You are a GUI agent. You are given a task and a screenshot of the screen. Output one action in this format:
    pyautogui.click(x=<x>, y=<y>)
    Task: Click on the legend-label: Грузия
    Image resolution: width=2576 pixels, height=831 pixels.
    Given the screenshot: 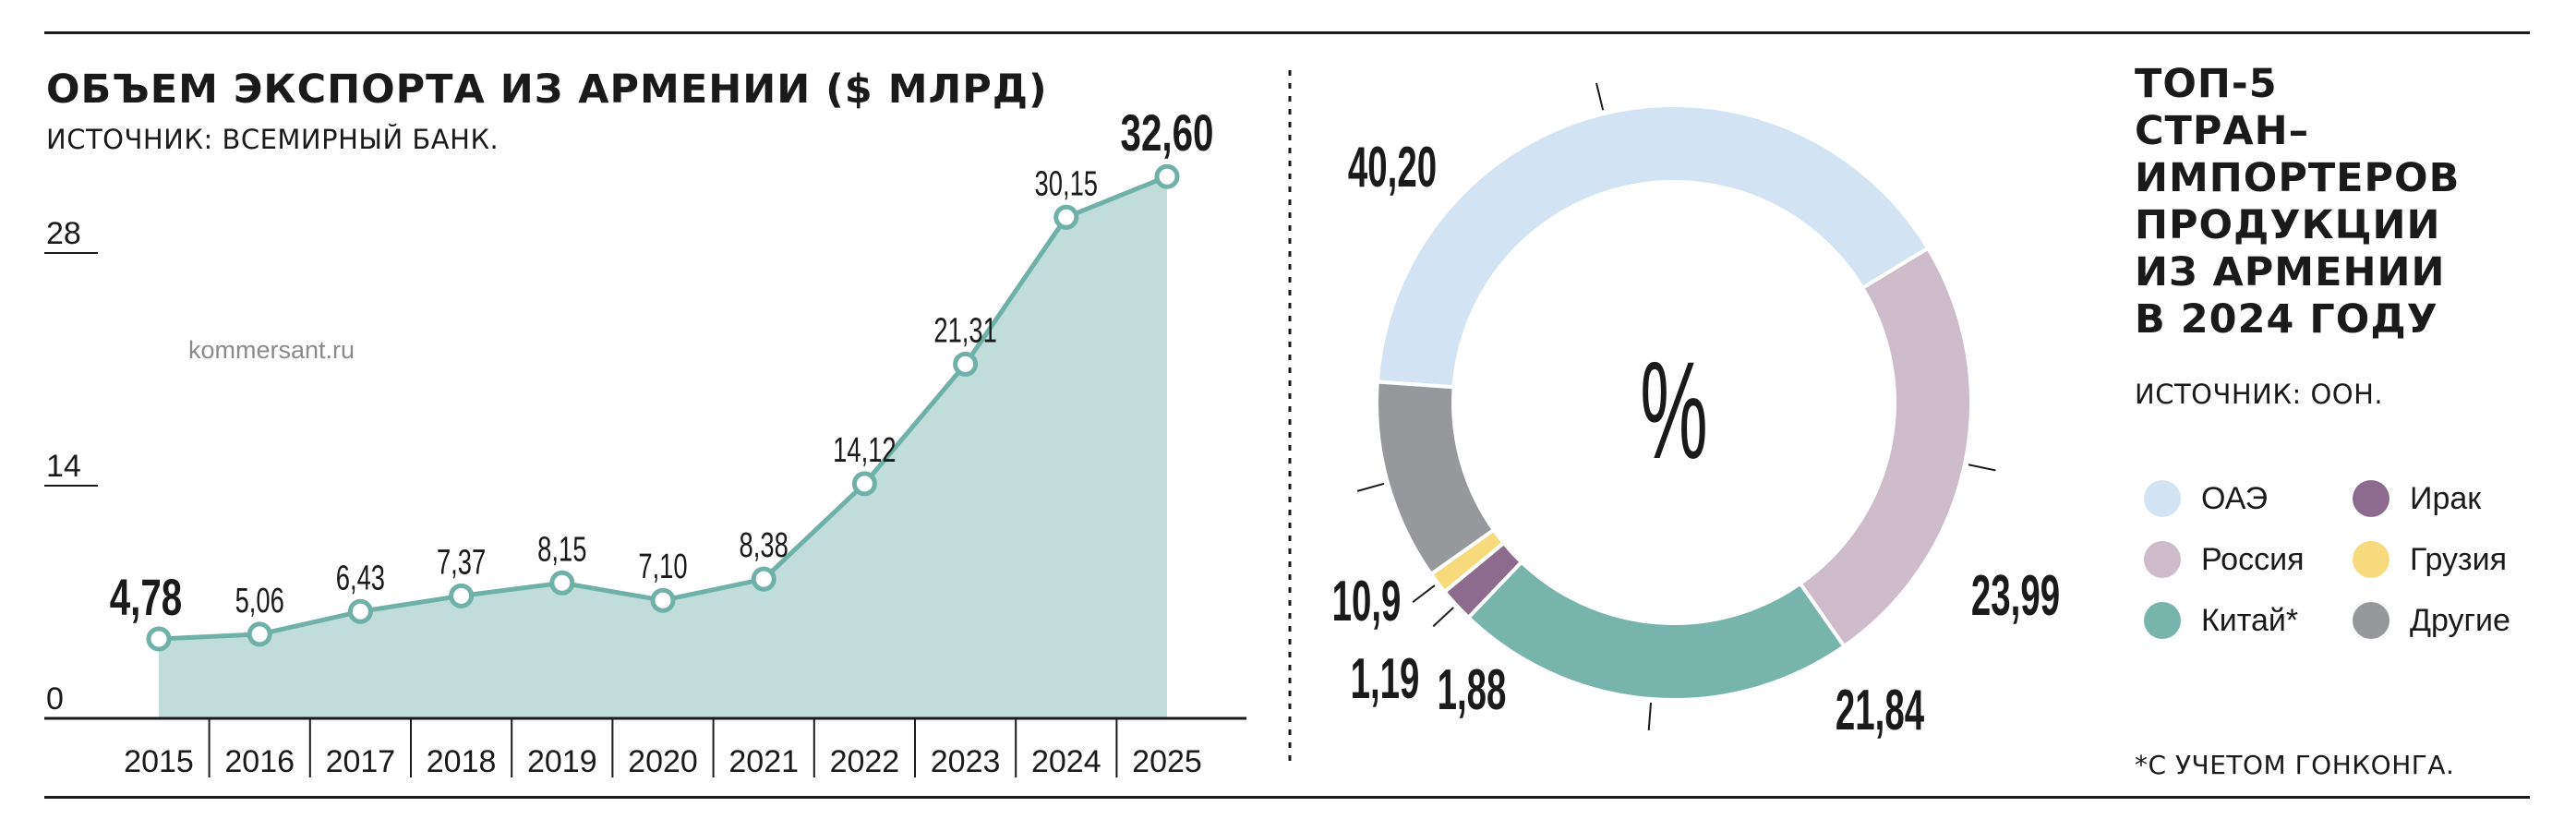 What is the action you would take?
    pyautogui.click(x=2459, y=559)
    